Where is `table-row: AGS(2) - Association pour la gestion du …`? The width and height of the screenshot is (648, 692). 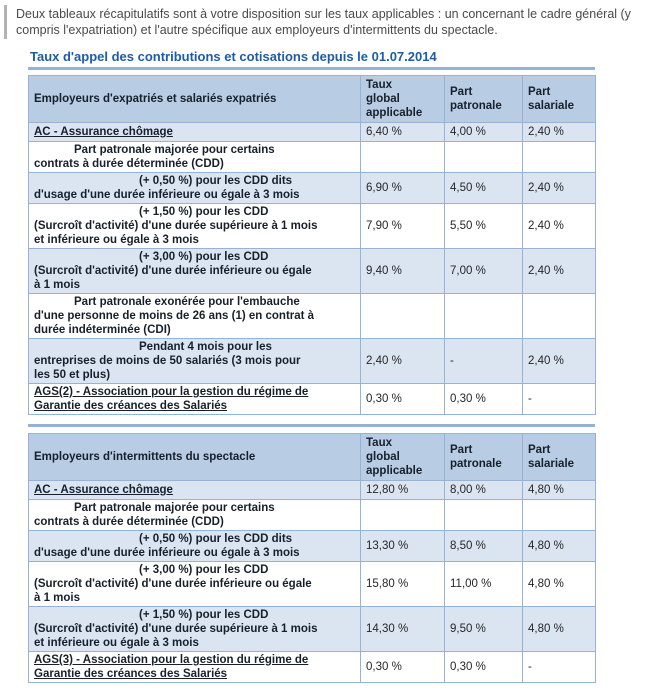 table-row: AGS(2) - Association pour la gestion du … is located at coordinates (312, 399).